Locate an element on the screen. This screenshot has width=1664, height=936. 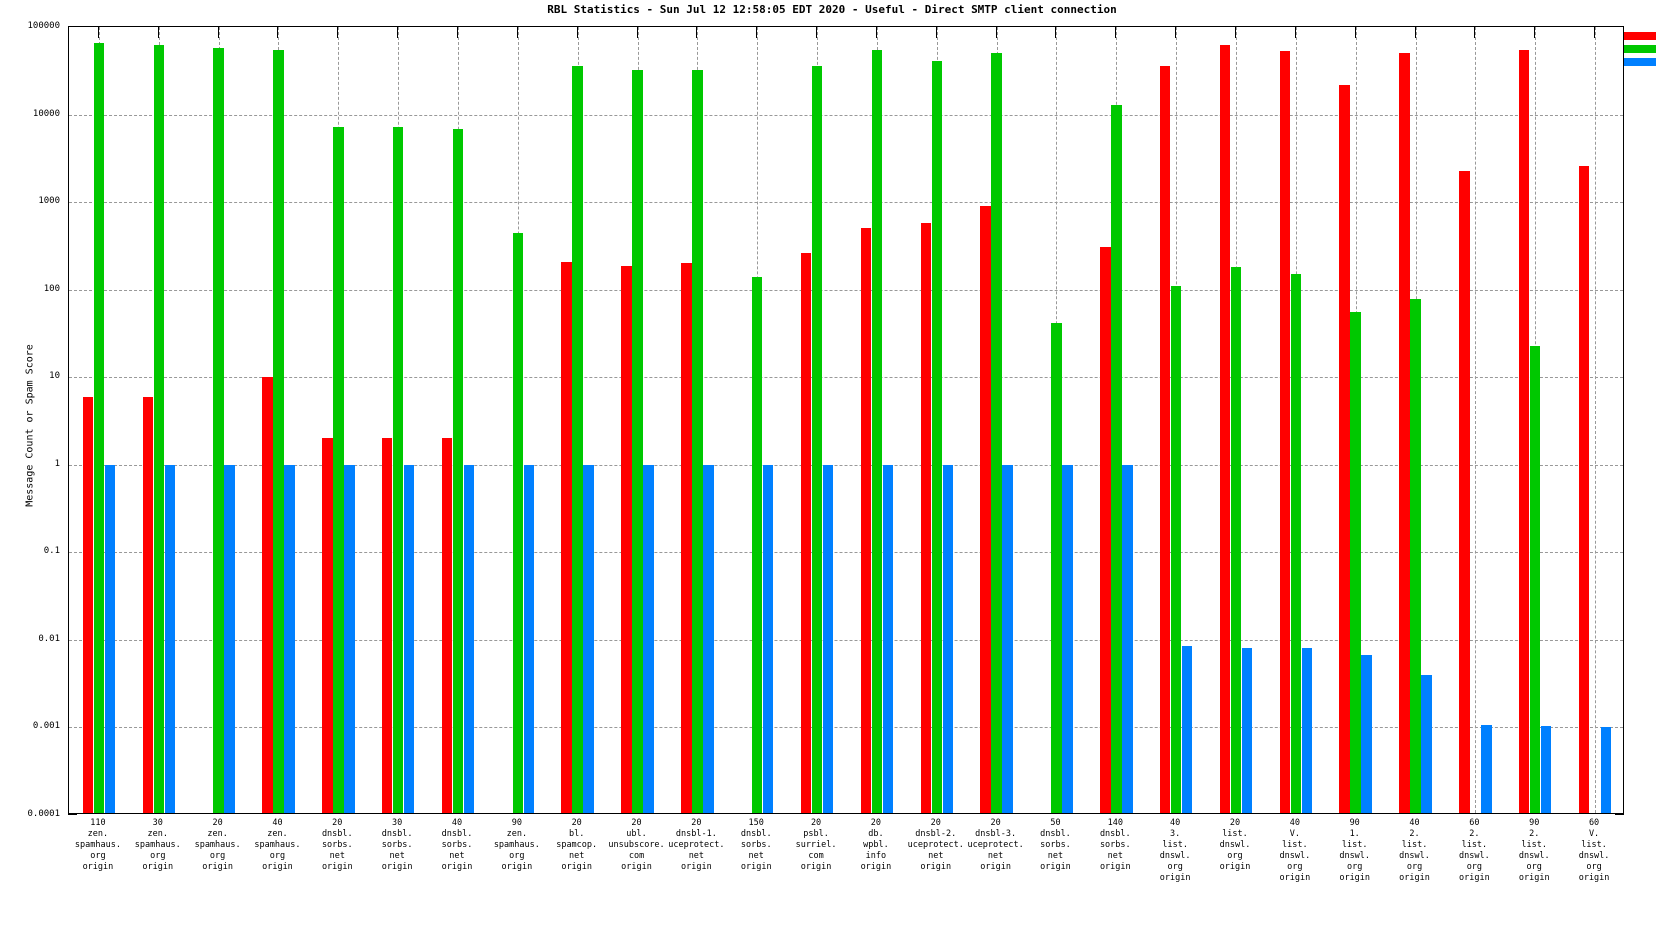
y-axis-tick-mark is located at coordinates (72, 814).